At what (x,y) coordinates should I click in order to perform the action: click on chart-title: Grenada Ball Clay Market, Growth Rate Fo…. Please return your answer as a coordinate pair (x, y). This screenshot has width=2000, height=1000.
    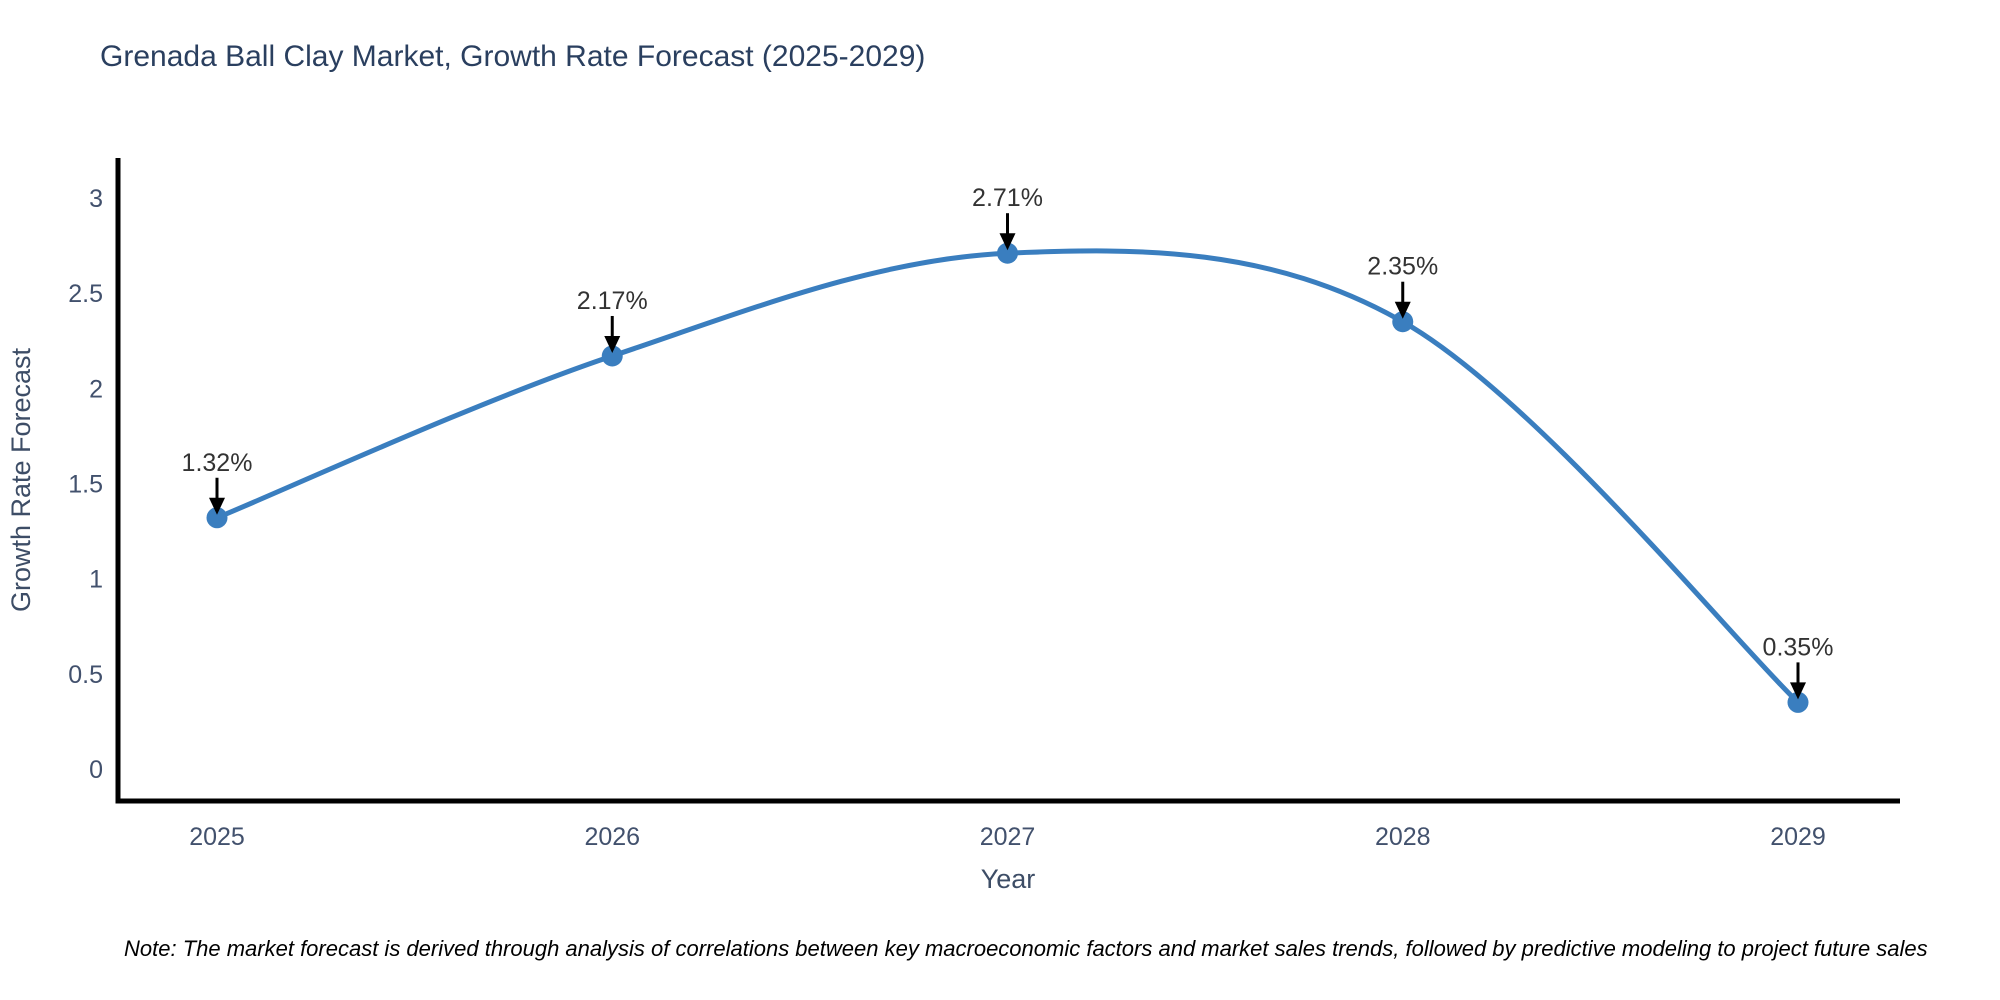
    Looking at the image, I should click on (512, 56).